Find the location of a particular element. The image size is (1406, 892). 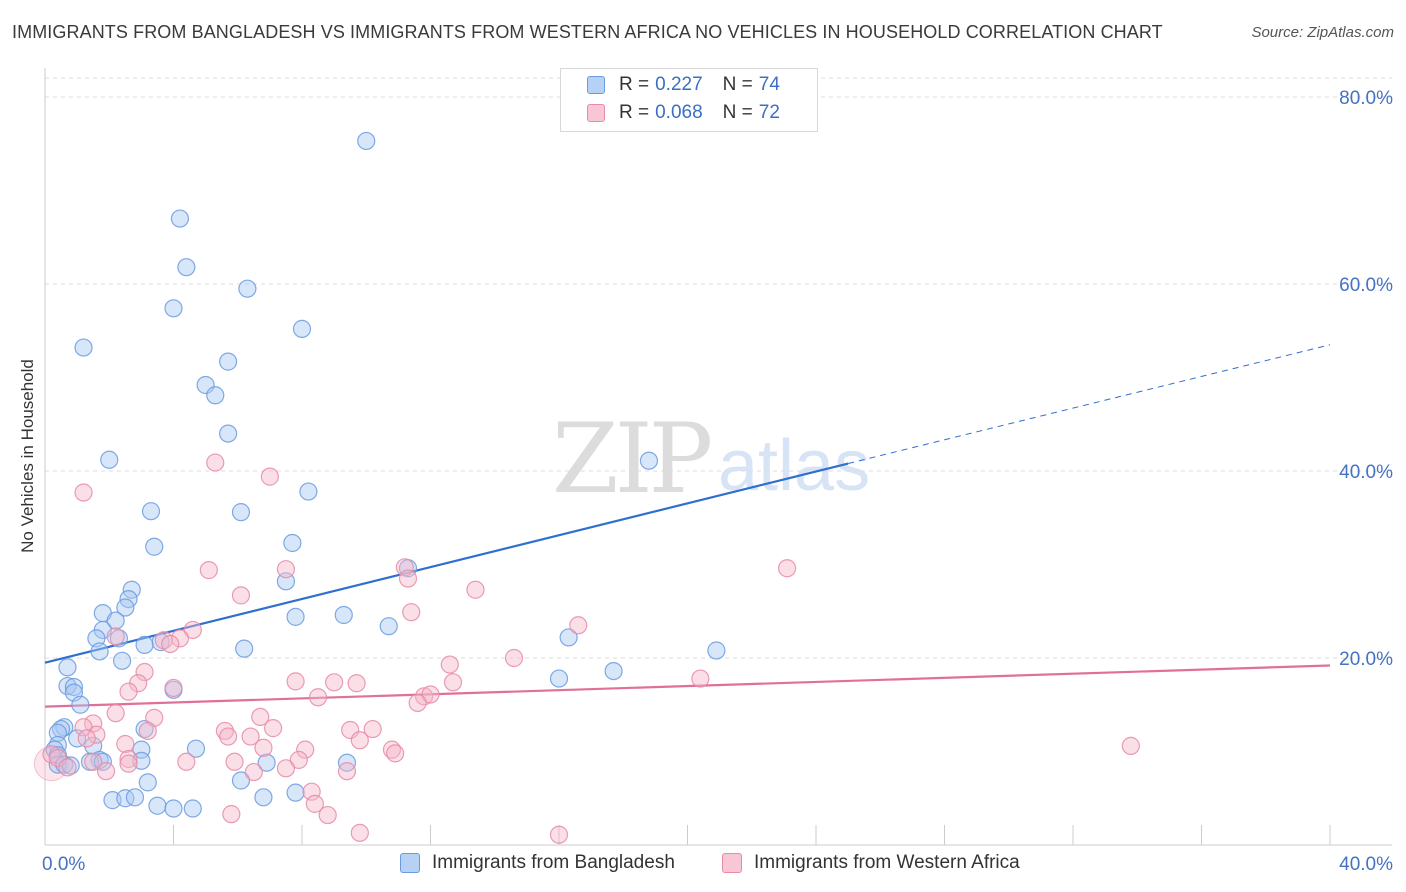

trend-line-western-africa is located at coordinates (687, 686).